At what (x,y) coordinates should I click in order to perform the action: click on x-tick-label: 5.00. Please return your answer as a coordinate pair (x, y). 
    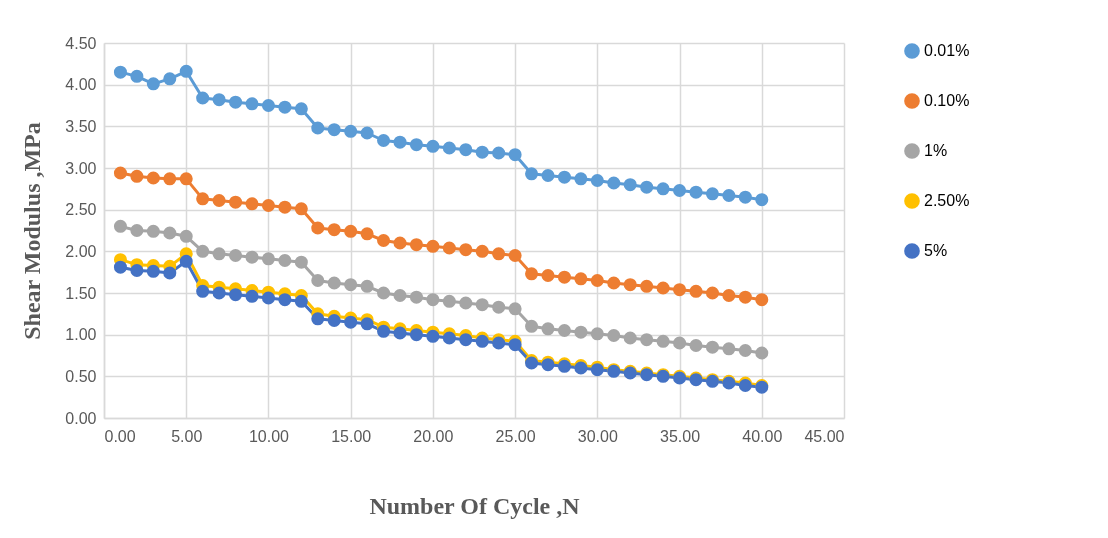
    Looking at the image, I should click on (187, 436).